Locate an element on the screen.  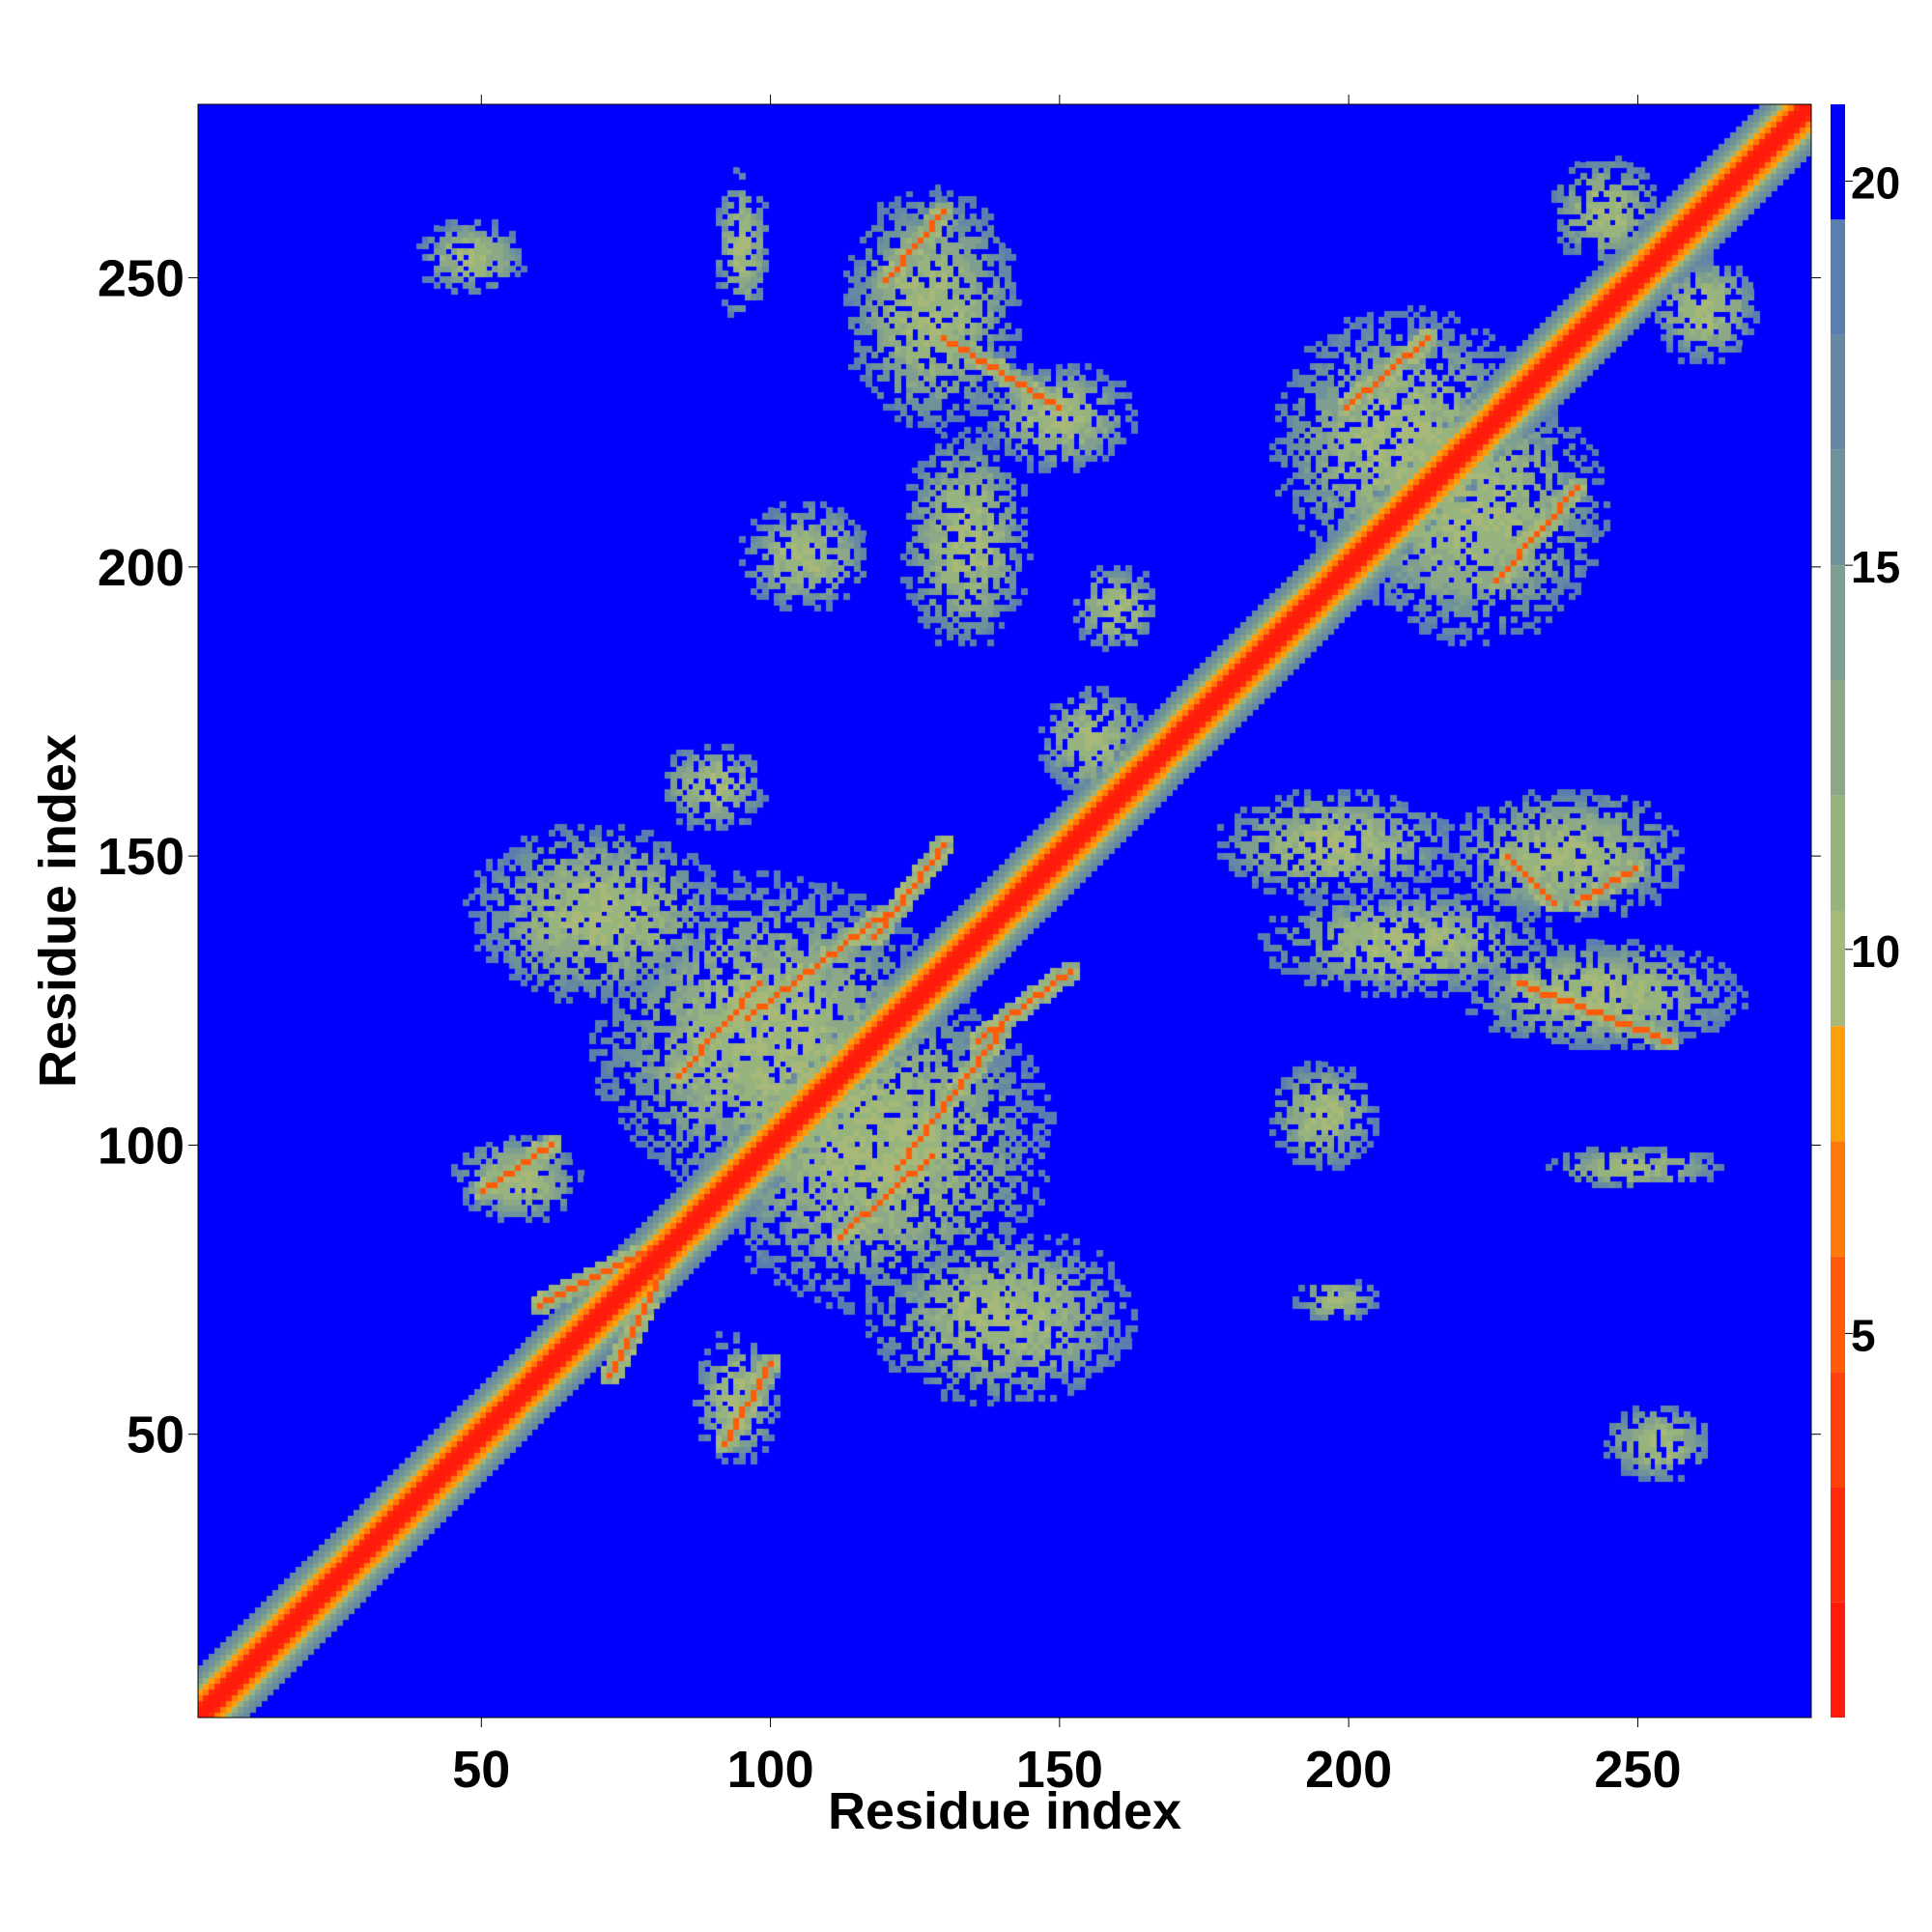
colorbar: 5 10 15 20 is located at coordinates (1865, 911).